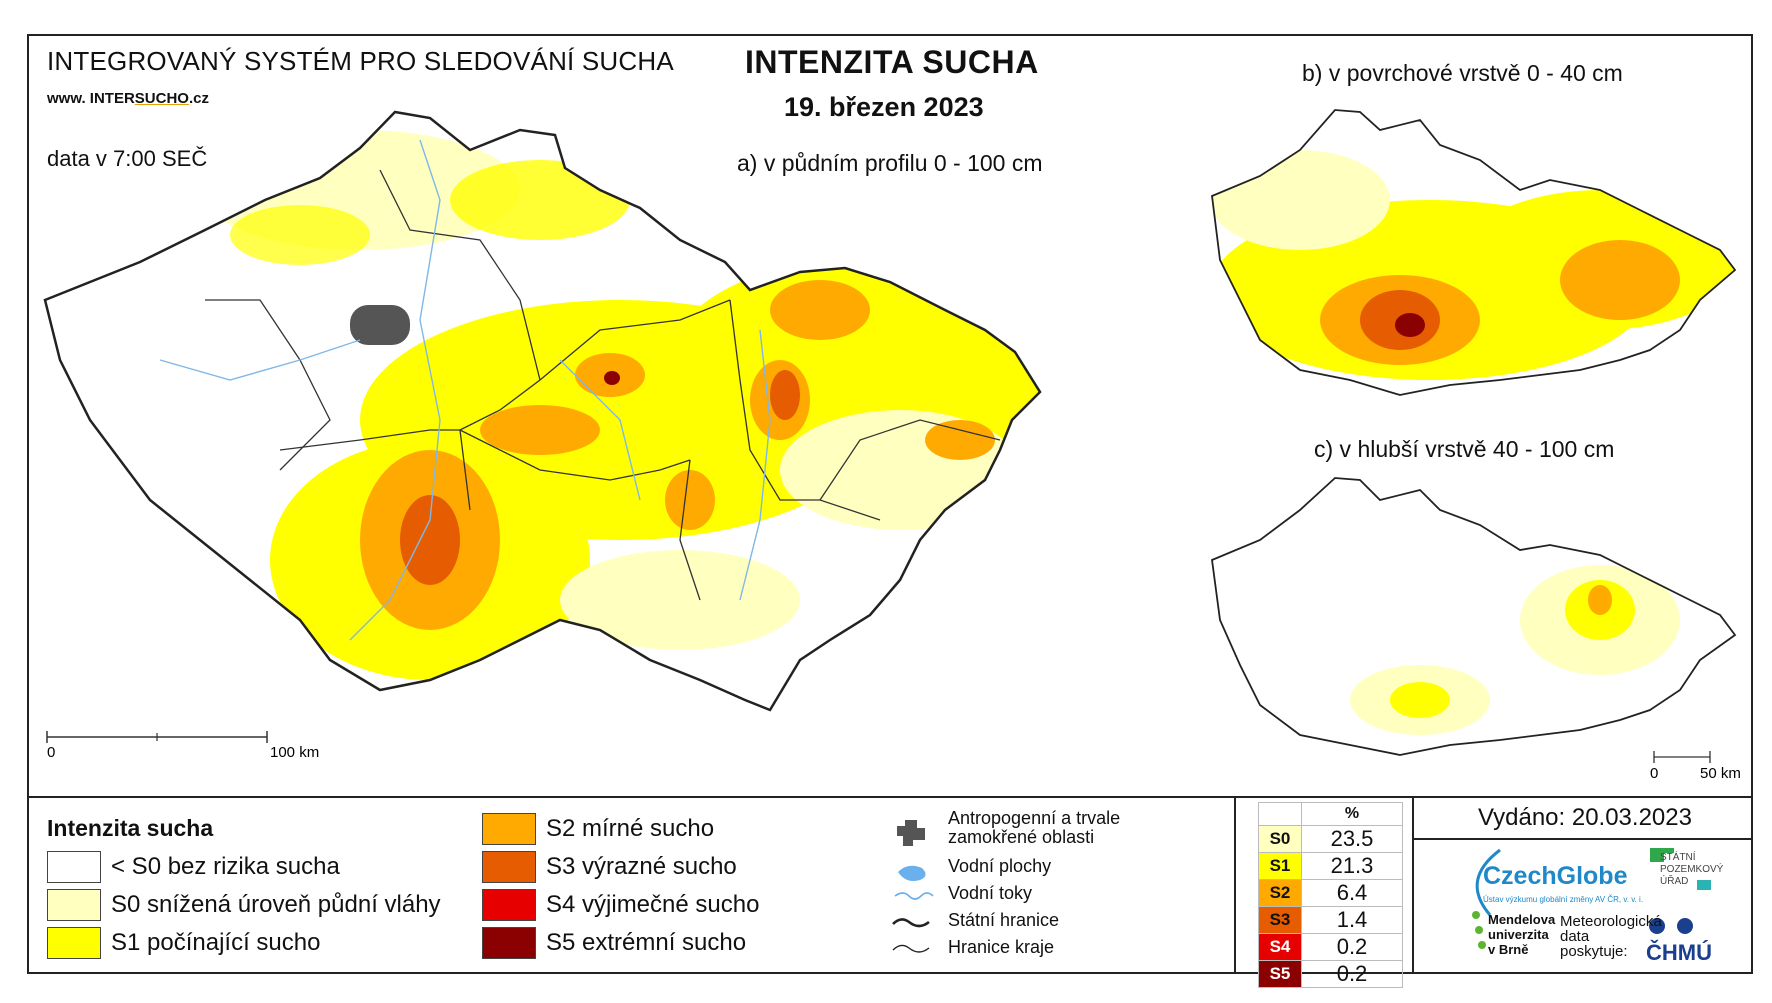 The width and height of the screenshot is (1772, 1003). Describe the element at coordinates (614, 943) in the screenshot. I see `legend-item-s5: S5 extrémní sucho` at that location.